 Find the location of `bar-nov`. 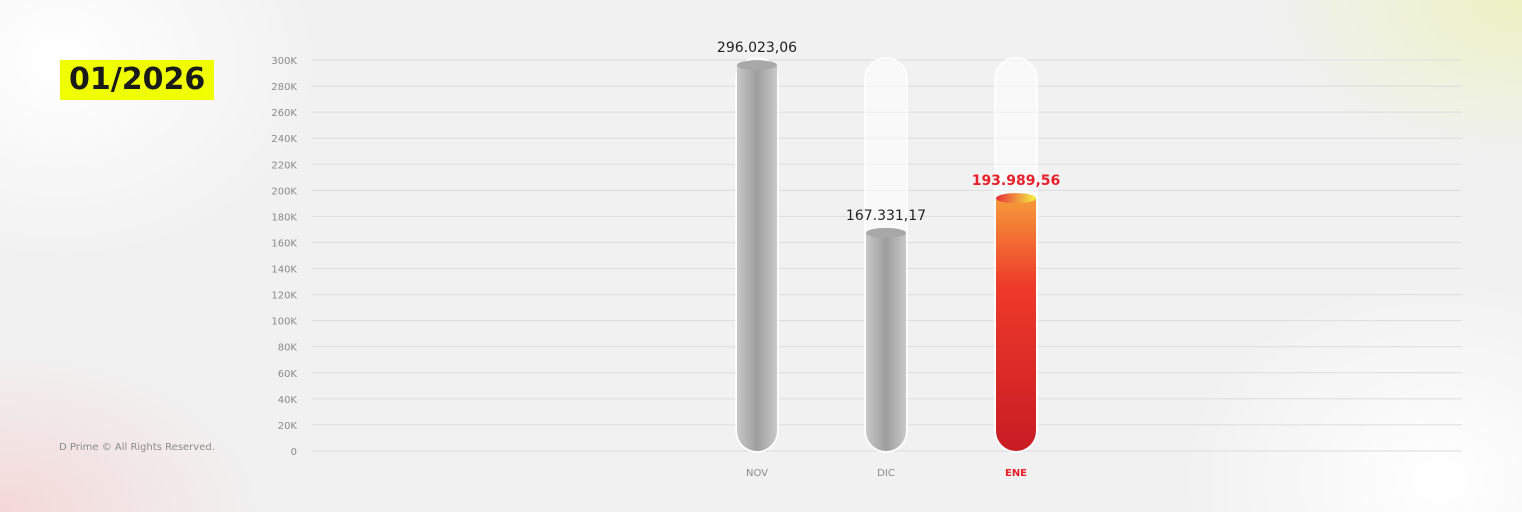

bar-nov is located at coordinates (757, 258).